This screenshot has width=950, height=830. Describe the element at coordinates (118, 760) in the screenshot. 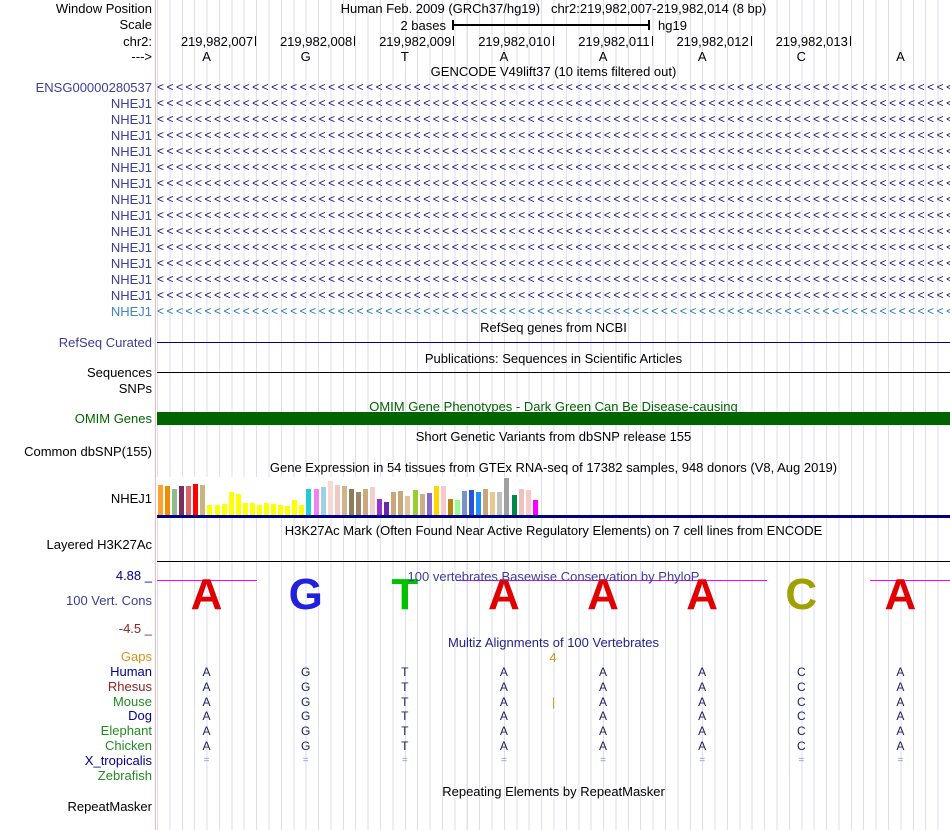

I see `species-label: X_tropicalis` at that location.